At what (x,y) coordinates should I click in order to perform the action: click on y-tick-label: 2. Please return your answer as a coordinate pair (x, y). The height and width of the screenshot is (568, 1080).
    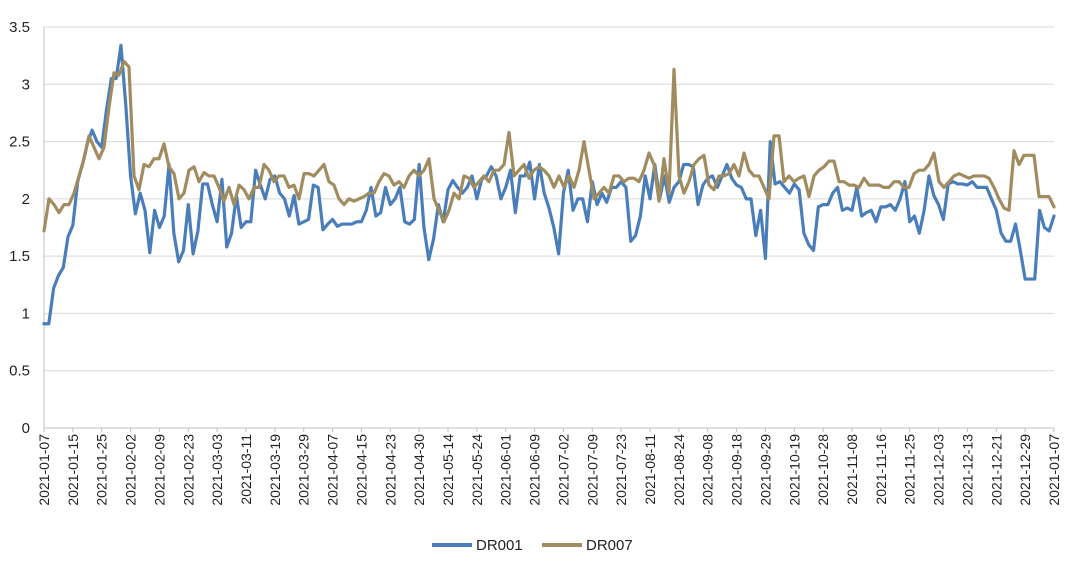
    Looking at the image, I should click on (26, 199).